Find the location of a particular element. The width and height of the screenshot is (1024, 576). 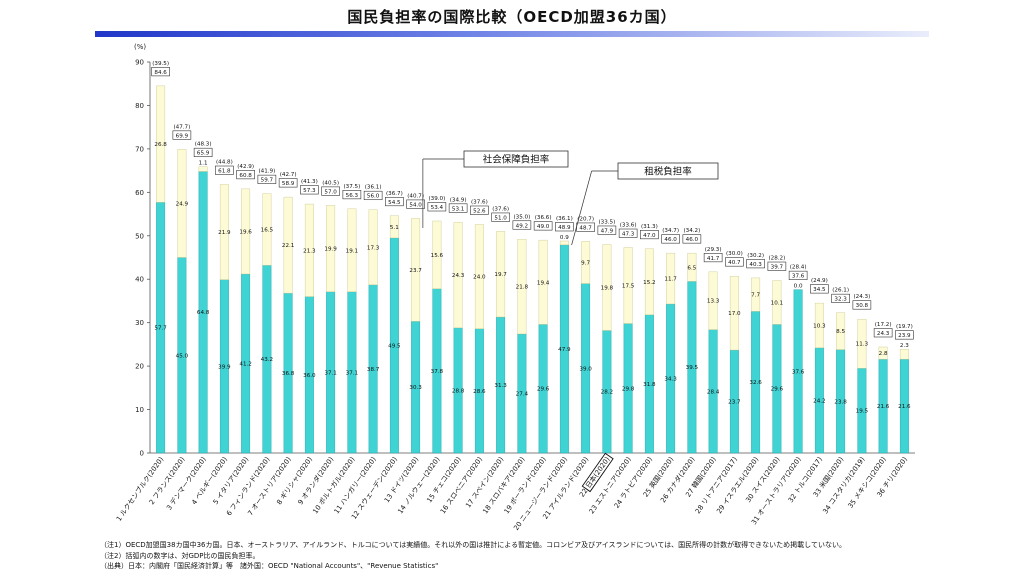

label-total-value: 69.9 is located at coordinates (182, 136).